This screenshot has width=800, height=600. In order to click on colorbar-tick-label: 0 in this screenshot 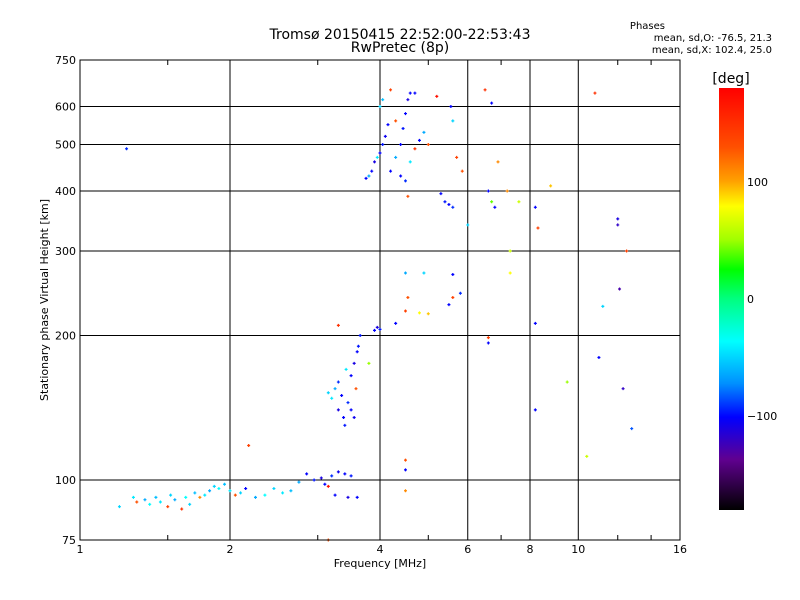, I will do `click(750, 299)`.